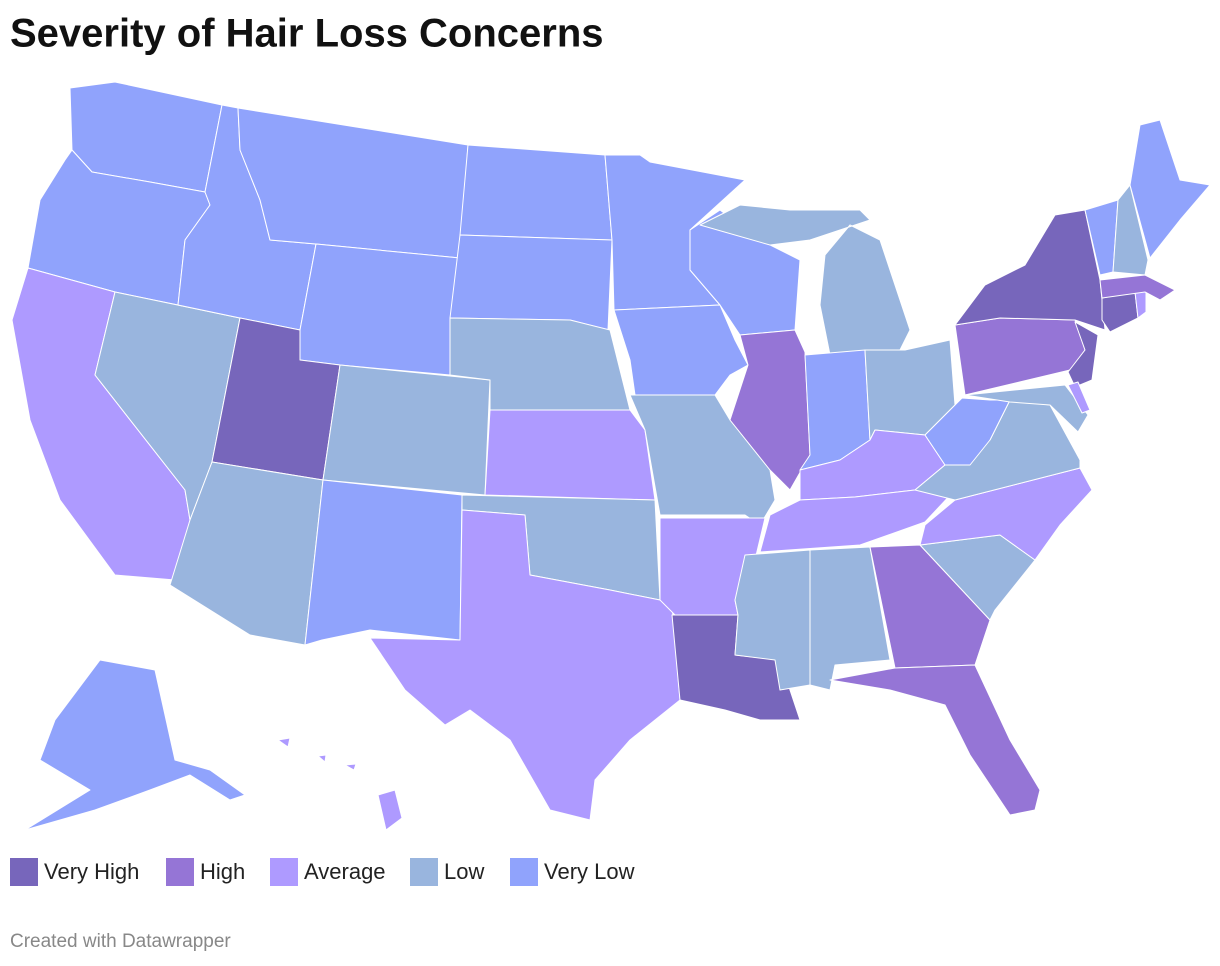 Image resolution: width=1220 pixels, height=966 pixels. Describe the element at coordinates (307, 34) in the screenshot. I see `title: Severity of Hair Loss Concerns` at that location.